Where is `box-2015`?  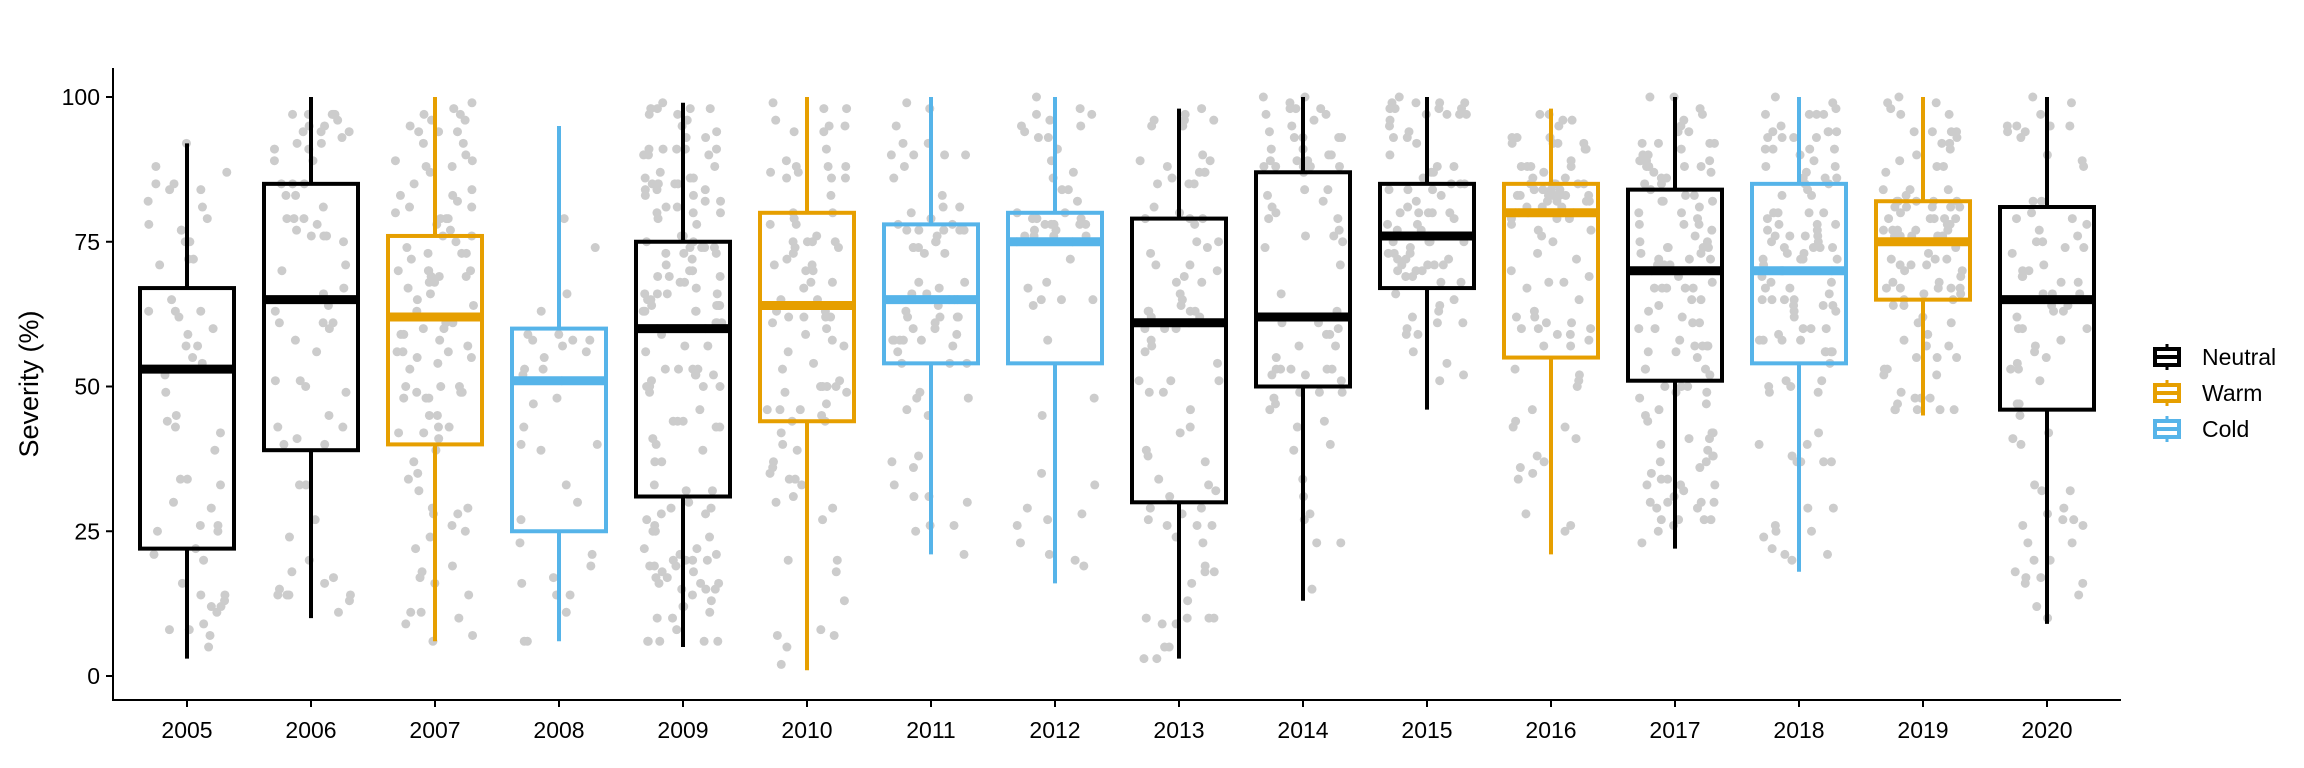
box-2015 is located at coordinates (1427, 253).